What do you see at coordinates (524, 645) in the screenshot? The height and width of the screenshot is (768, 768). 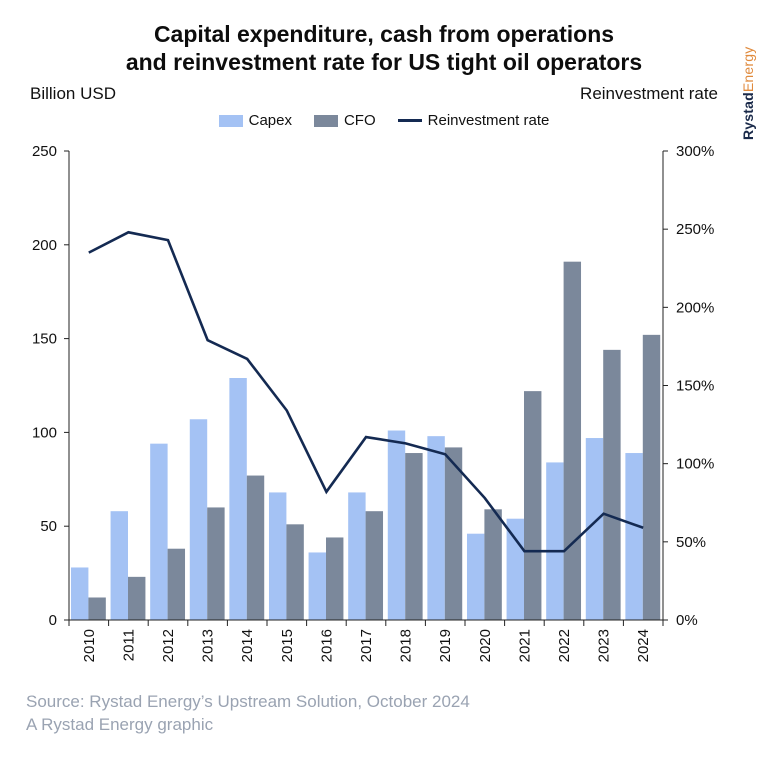 I see `x-tick-label-2021: 2021` at bounding box center [524, 645].